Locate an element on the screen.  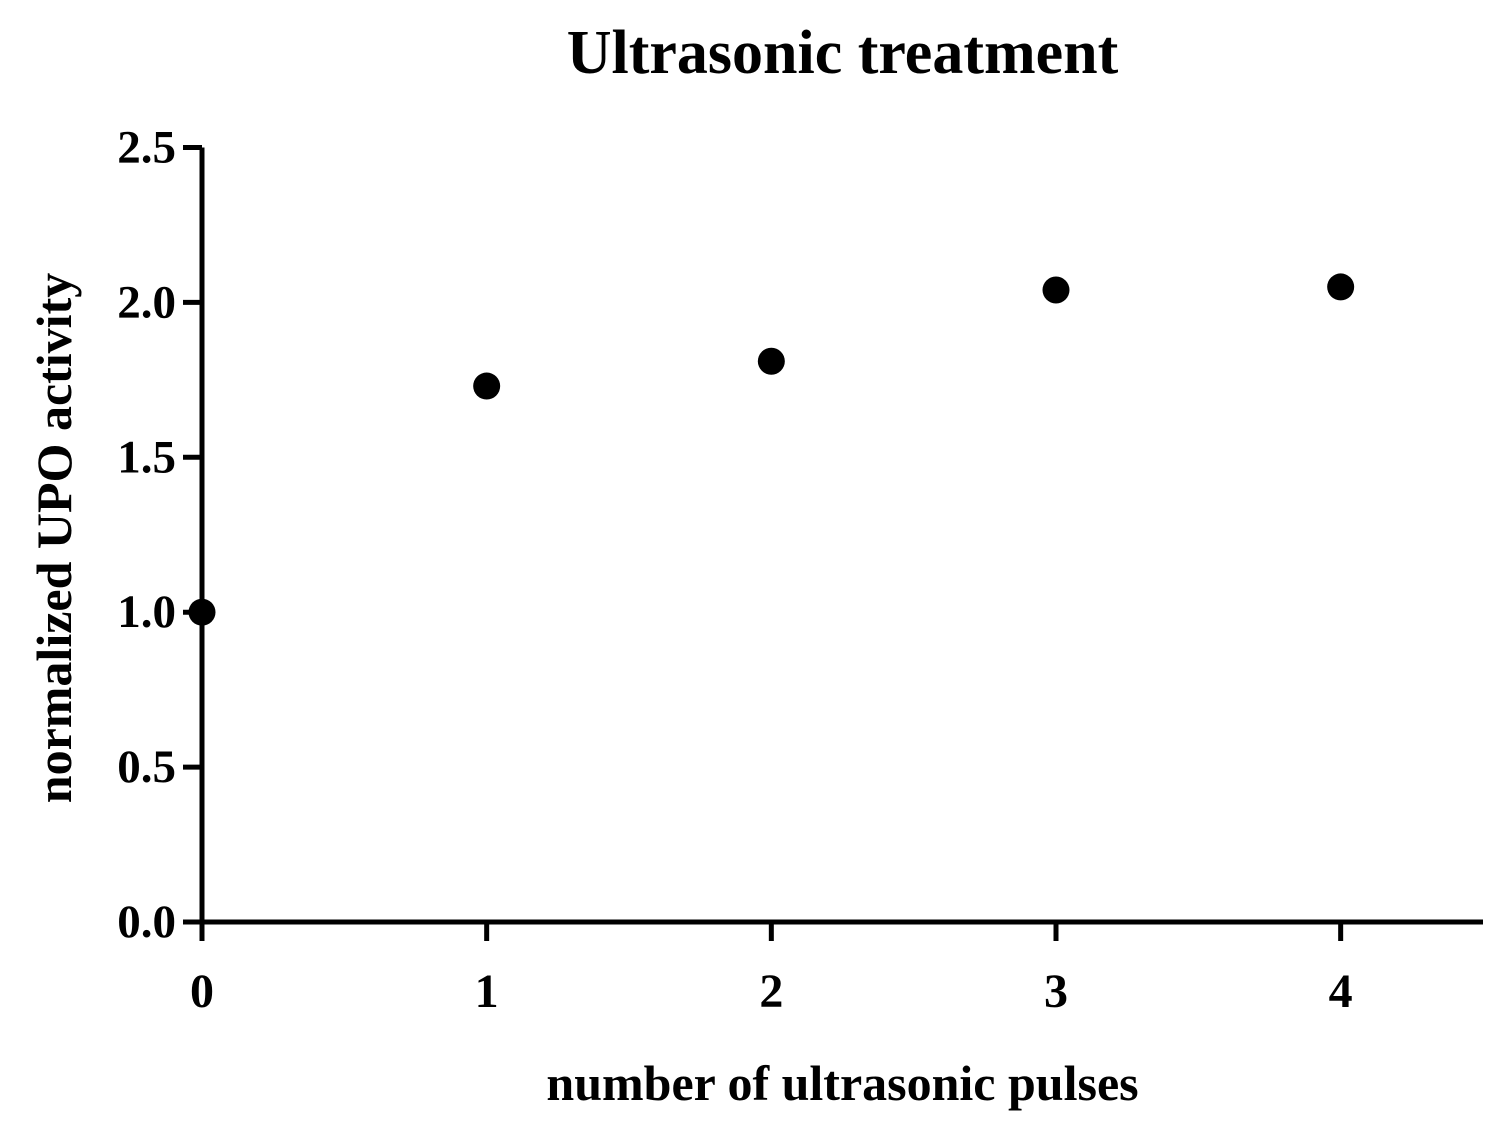
chart-title: Ultrasonic treatment is located at coordinates (842, 53).